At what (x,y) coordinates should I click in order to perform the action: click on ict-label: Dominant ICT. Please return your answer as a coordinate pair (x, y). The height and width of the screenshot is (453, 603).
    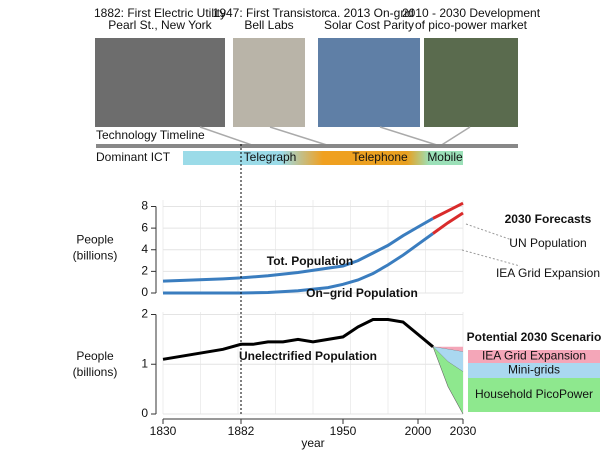
    Looking at the image, I should click on (133, 157).